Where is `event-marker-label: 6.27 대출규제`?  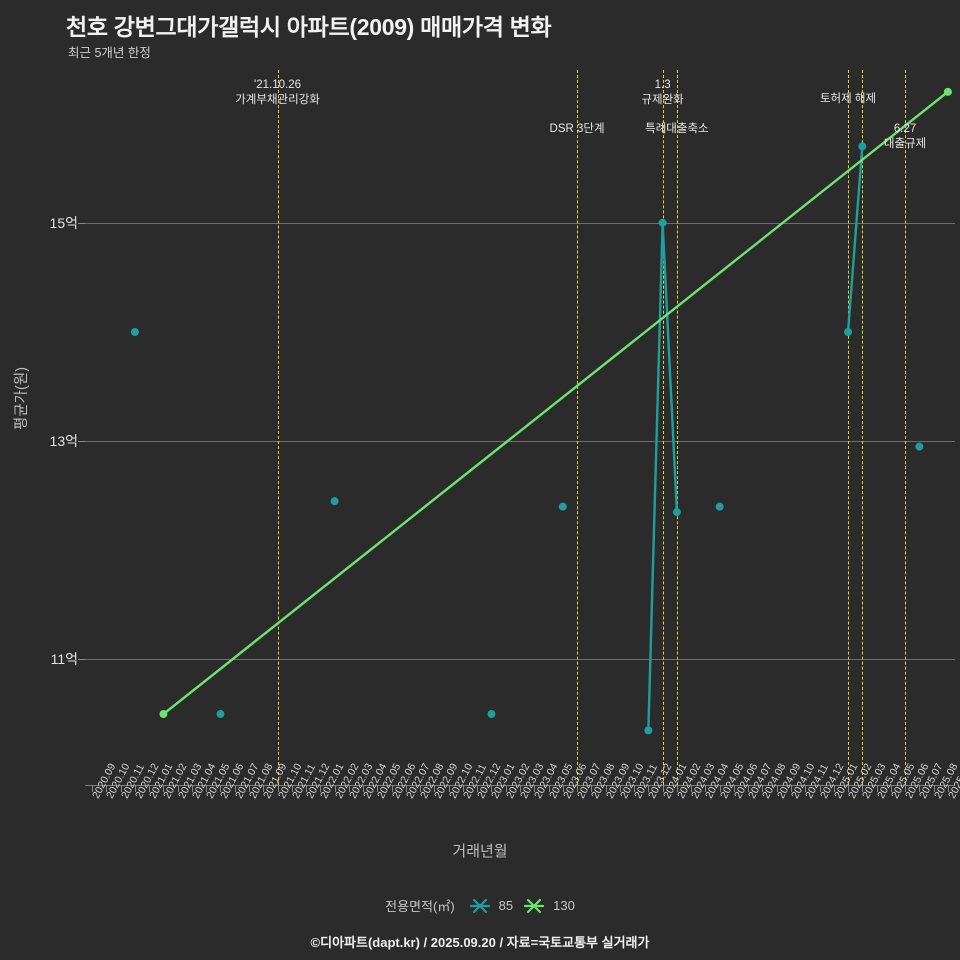 event-marker-label: 6.27 대출규제 is located at coordinates (905, 136).